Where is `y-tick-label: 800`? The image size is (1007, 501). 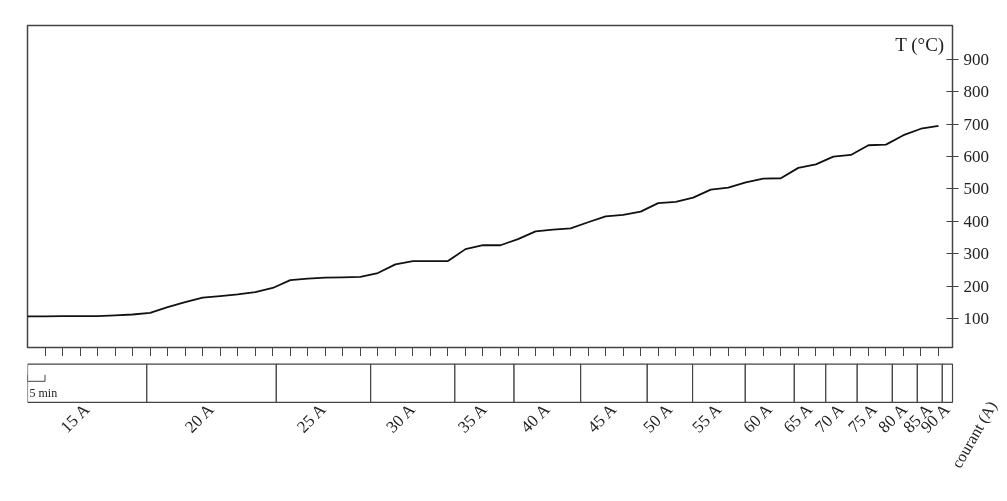
y-tick-label: 800 is located at coordinates (976, 92).